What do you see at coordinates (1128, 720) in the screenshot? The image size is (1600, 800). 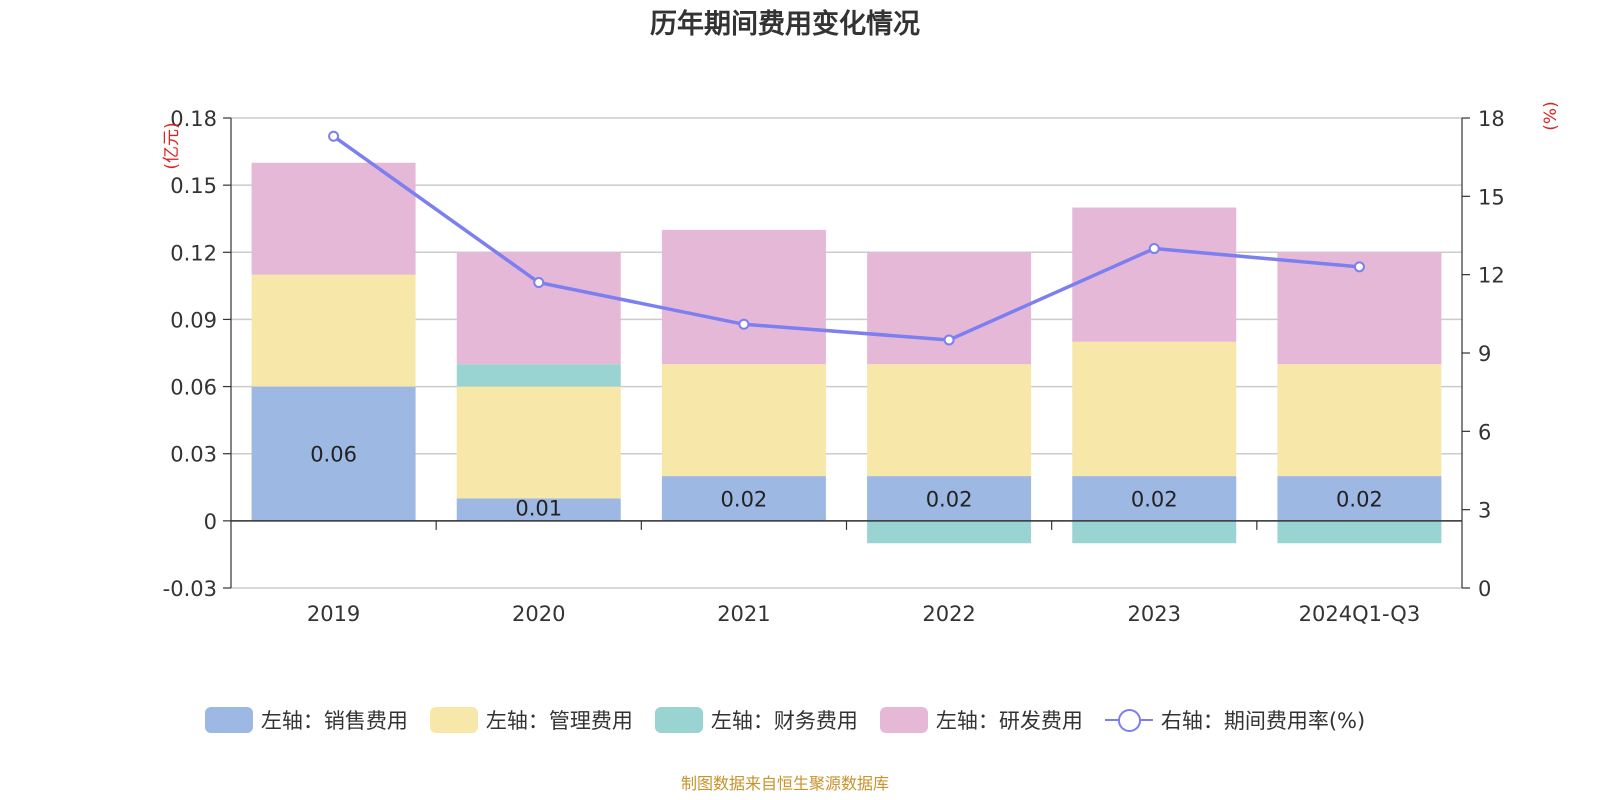 I see `legend-line-swatch` at bounding box center [1128, 720].